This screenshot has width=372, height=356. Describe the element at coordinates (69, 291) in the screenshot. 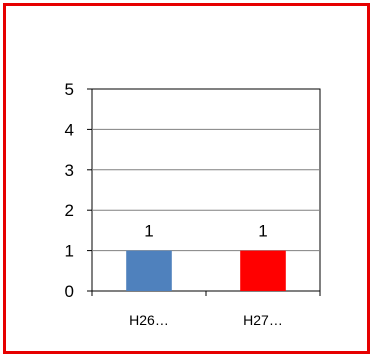

I see `y-tick-label: 0` at that location.